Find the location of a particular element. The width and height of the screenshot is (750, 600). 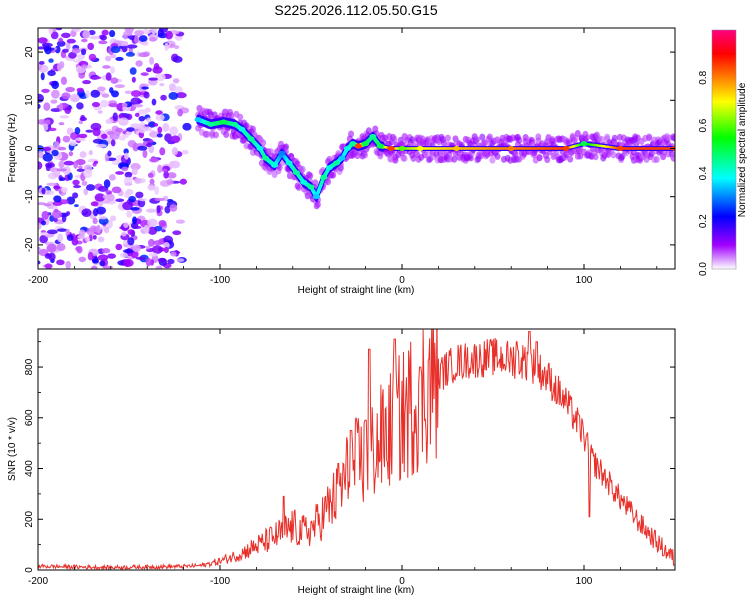

y-tick-label: 600 is located at coordinates (29, 417).